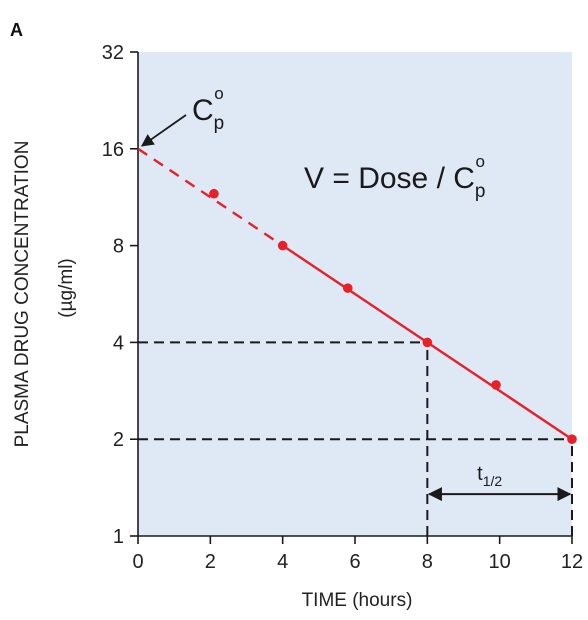  Describe the element at coordinates (137, 562) in the screenshot. I see `x-tick-label: 0` at that location.